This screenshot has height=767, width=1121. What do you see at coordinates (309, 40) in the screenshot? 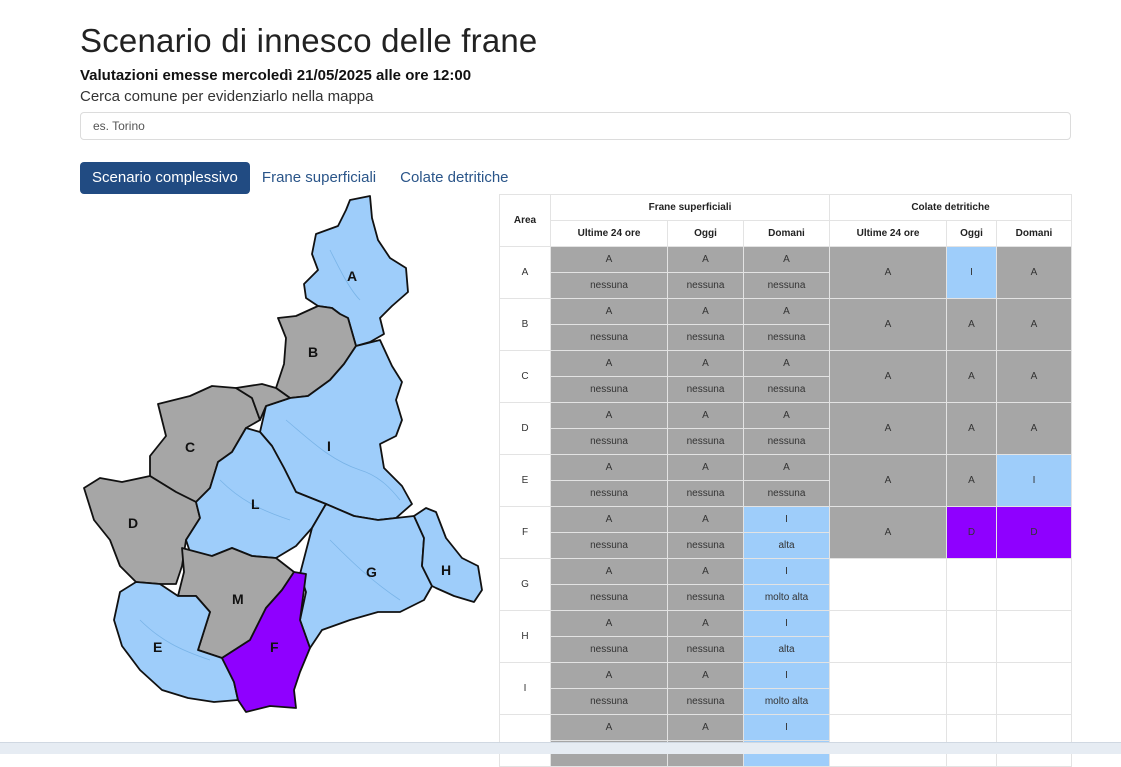
I see `page-title: Scenario di innesco delle frane` at bounding box center [309, 40].